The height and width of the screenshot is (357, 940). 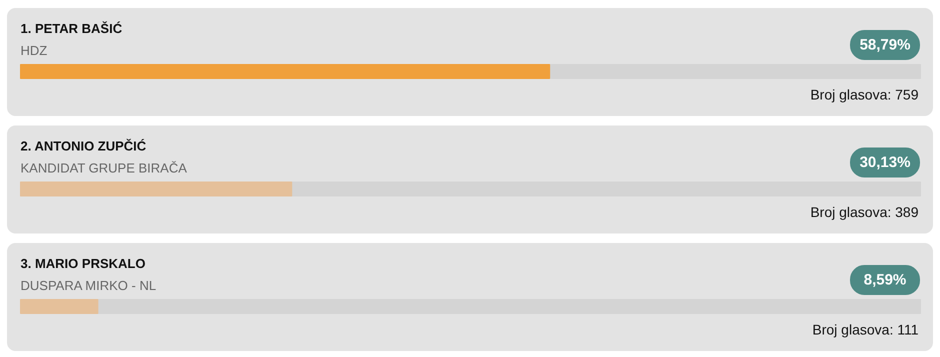 I want to click on y-tick-label: 3. MARIO PRSKALO, so click(x=83, y=263).